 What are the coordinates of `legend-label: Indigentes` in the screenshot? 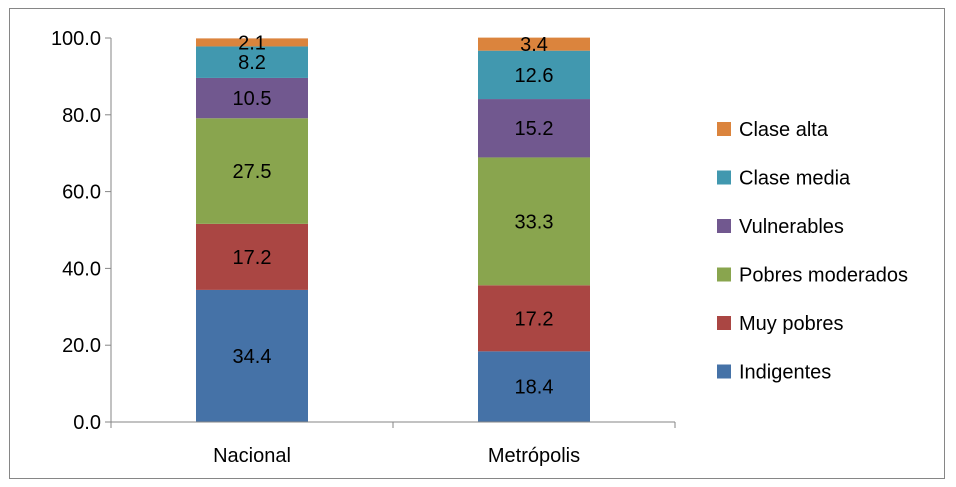 It's located at (785, 373).